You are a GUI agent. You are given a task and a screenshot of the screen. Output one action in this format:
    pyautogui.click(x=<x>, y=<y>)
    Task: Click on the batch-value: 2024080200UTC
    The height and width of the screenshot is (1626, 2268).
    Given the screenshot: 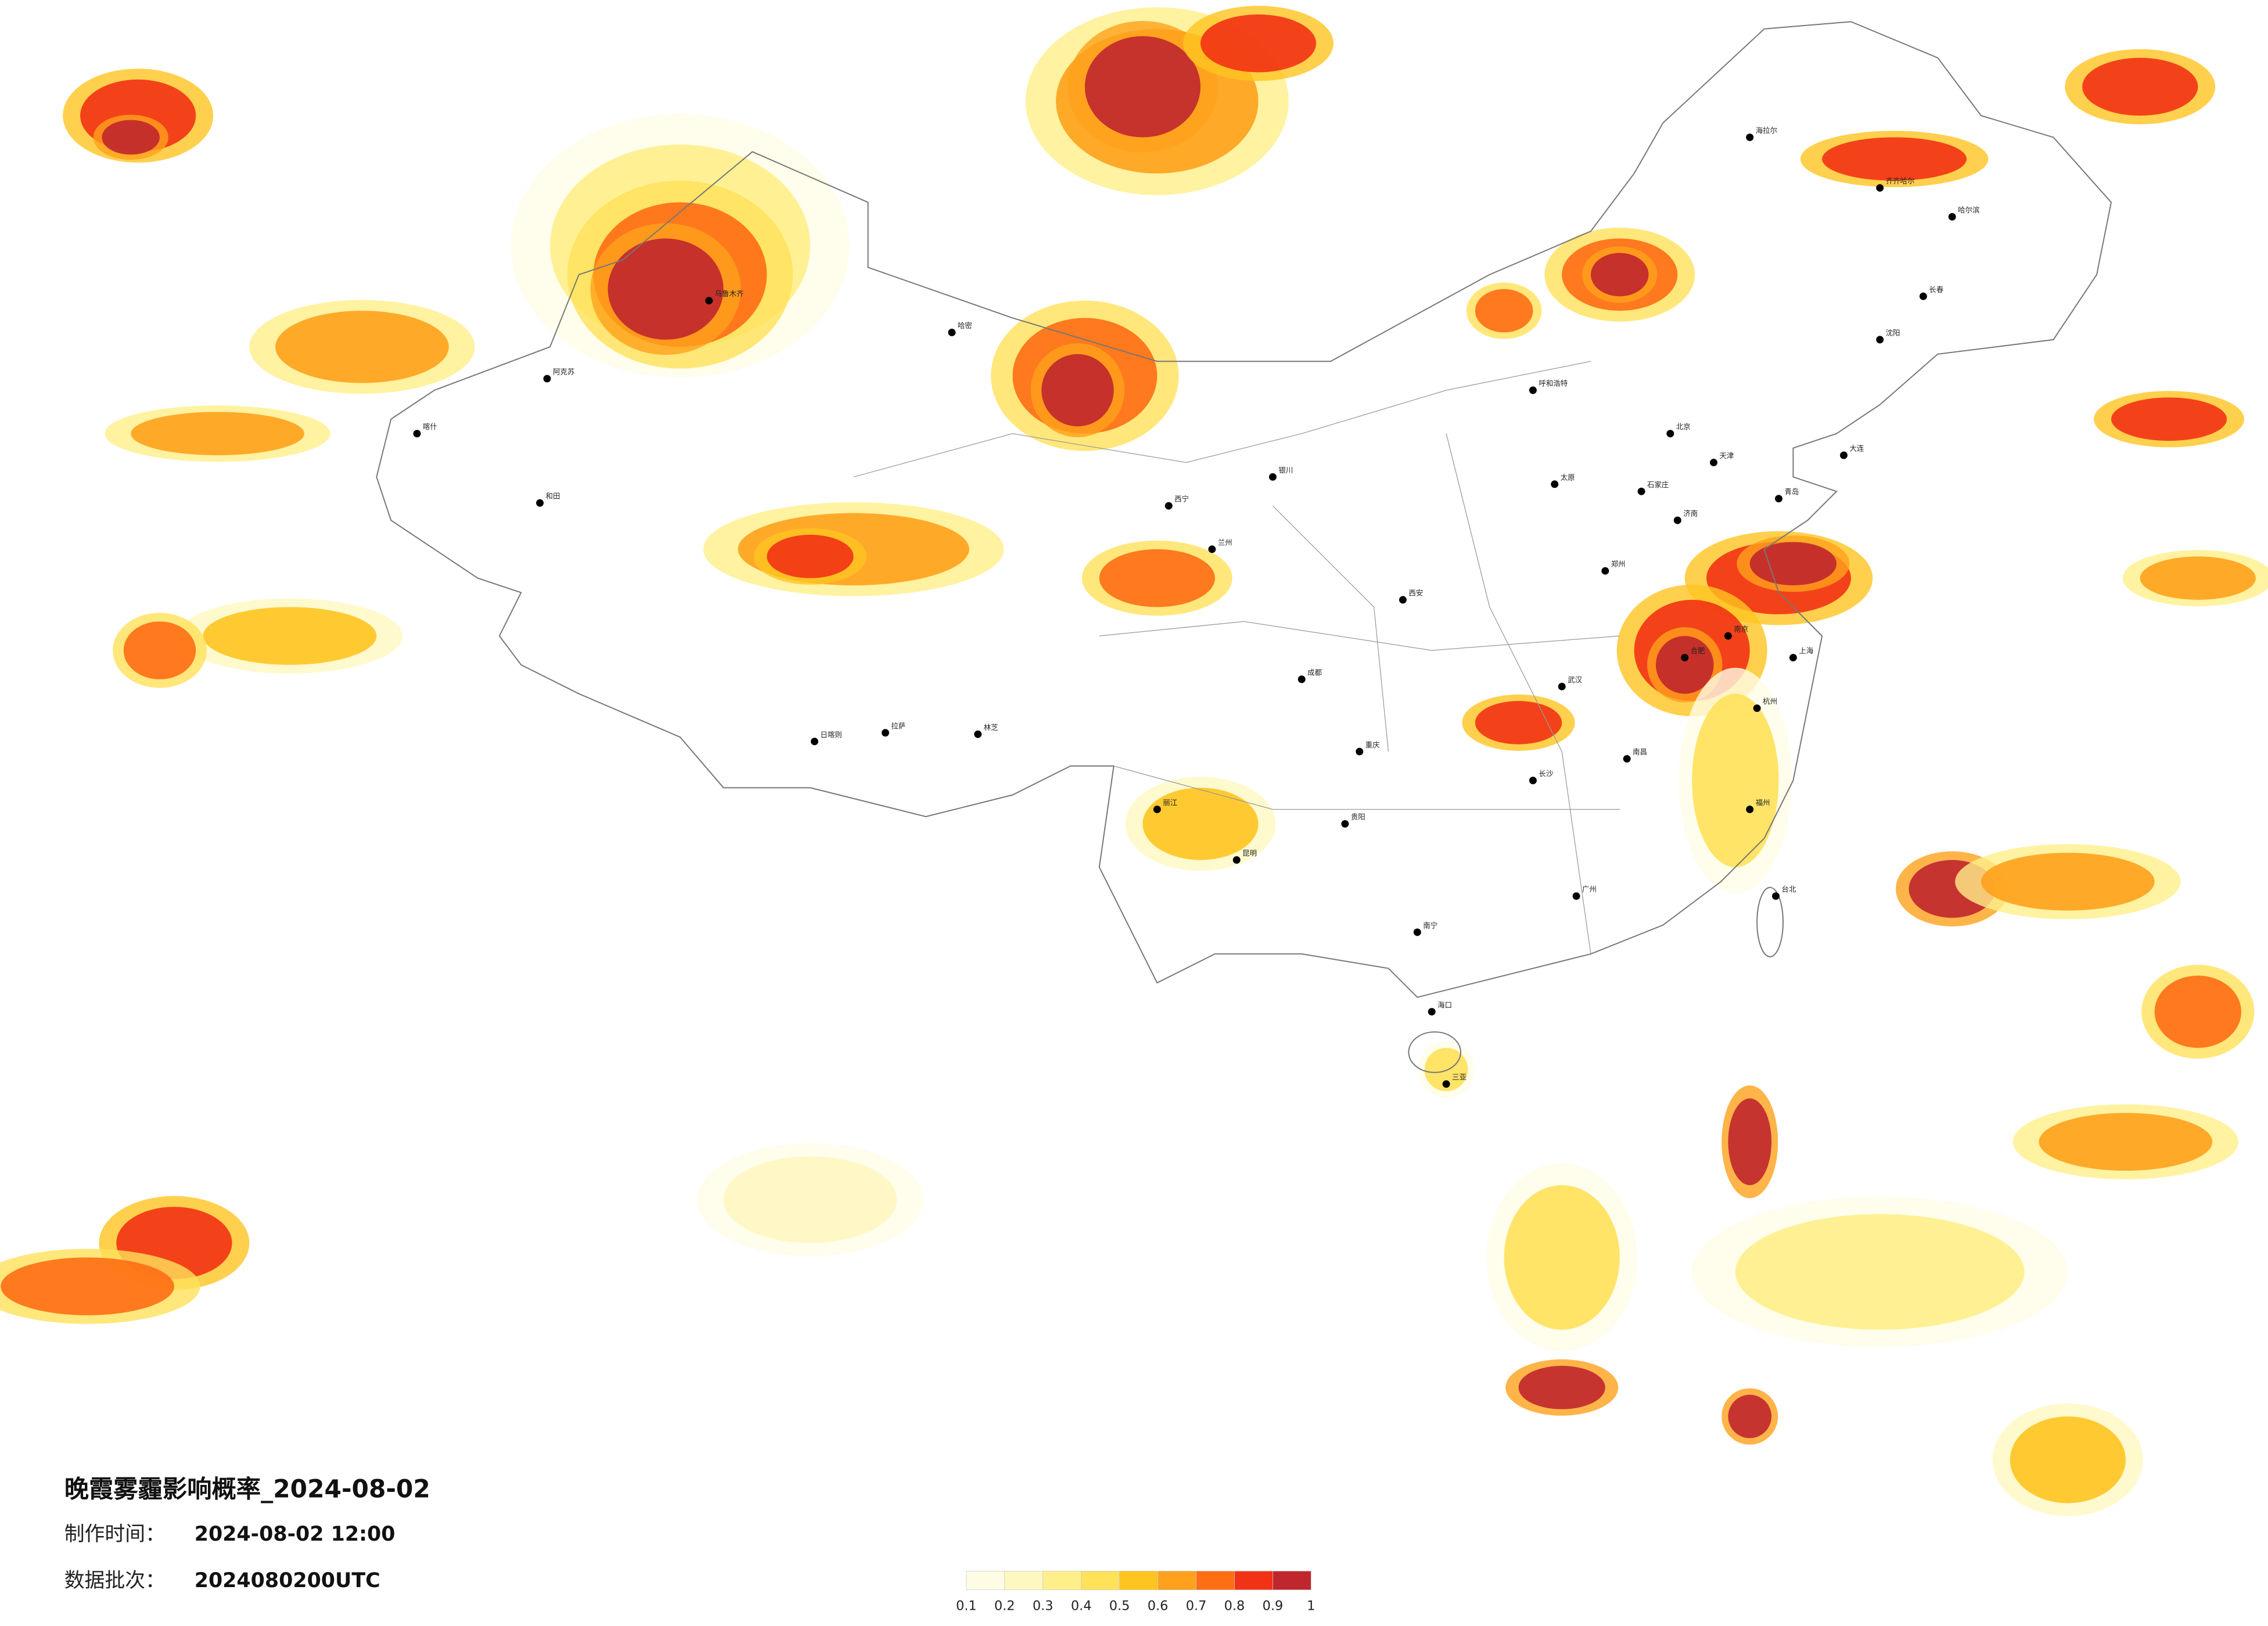 What is the action you would take?
    pyautogui.click(x=287, y=1581)
    